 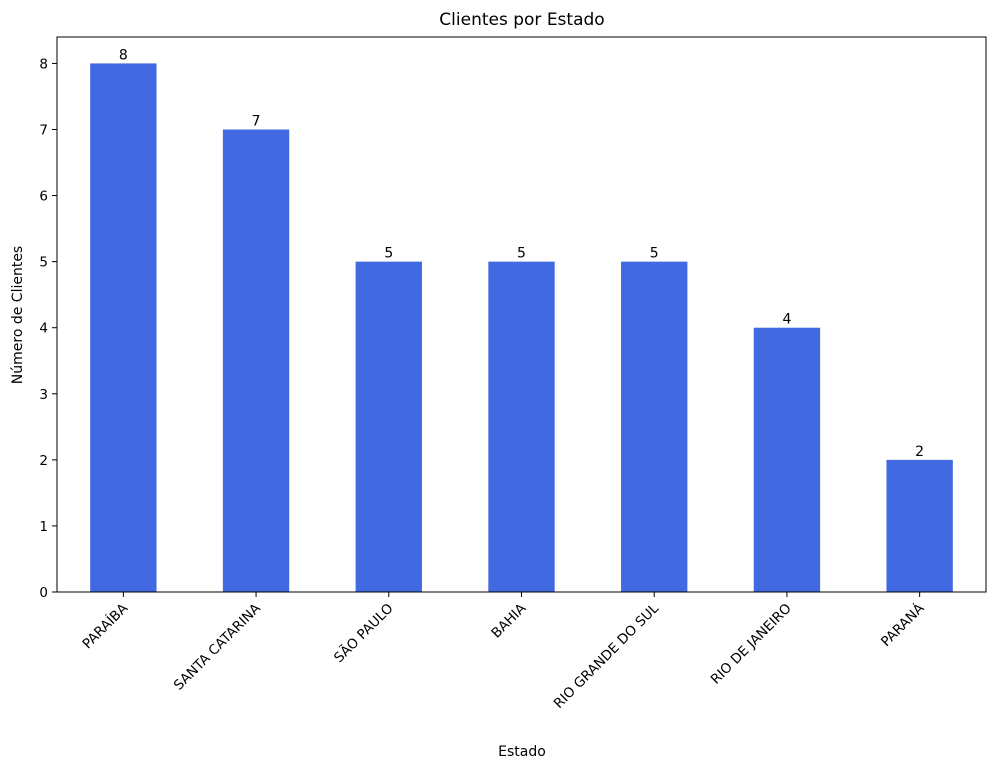 I want to click on y-tick-label: 1, so click(x=43, y=527).